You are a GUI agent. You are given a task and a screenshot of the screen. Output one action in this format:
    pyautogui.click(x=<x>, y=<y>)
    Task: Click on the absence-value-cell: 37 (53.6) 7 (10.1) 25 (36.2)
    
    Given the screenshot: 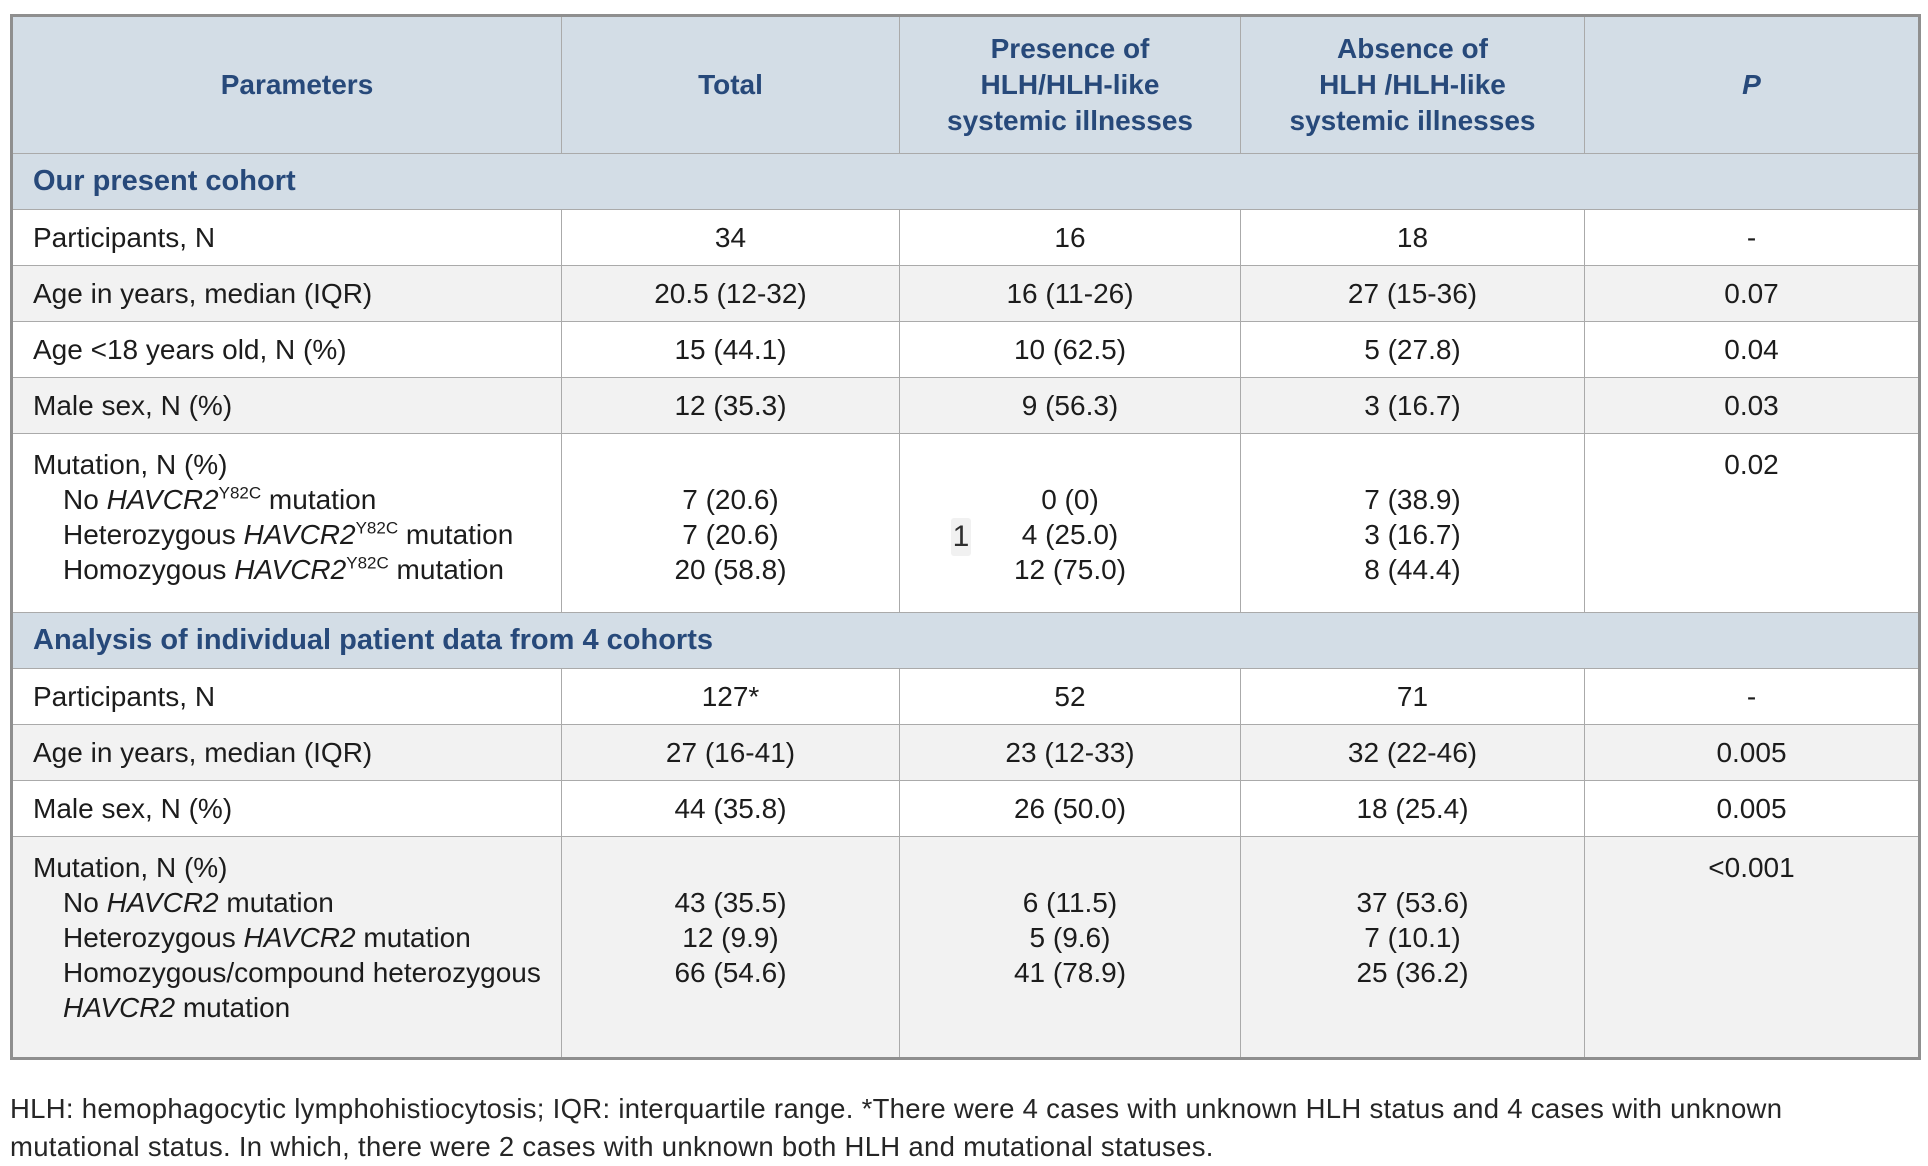 What is the action you would take?
    pyautogui.click(x=1412, y=947)
    